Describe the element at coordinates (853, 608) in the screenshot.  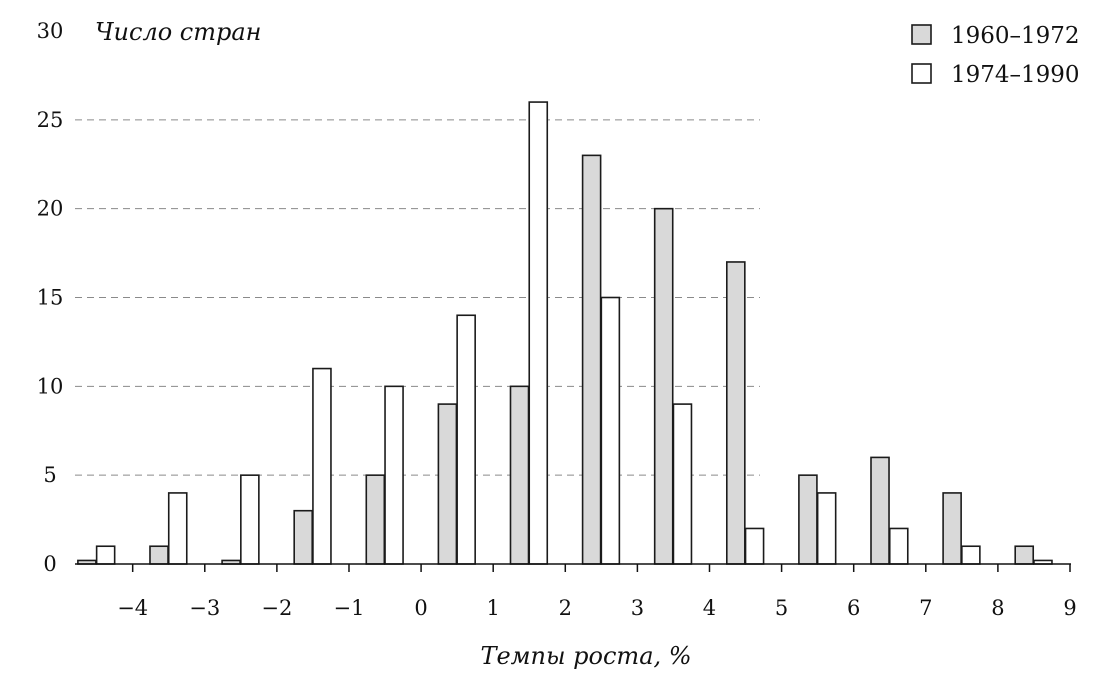
I see `x-tick-label: 6` at that location.